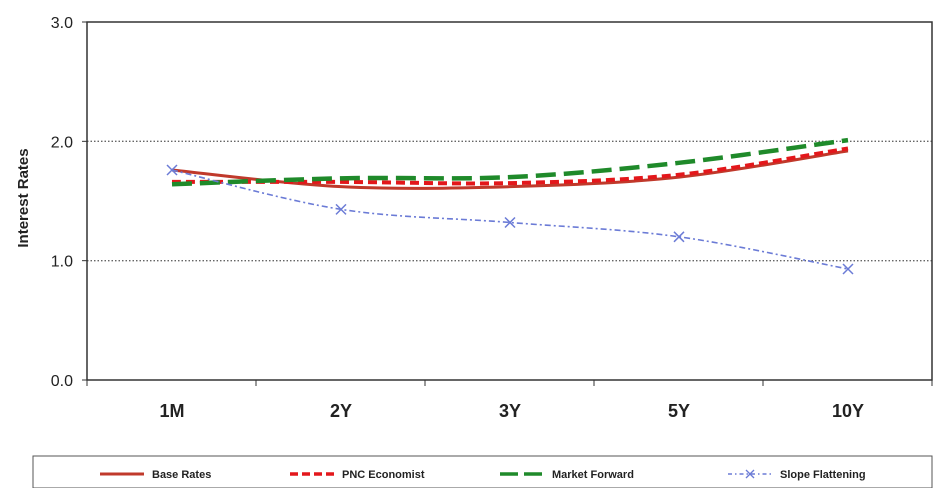 The image size is (940, 488). I want to click on legend-item: Base Rates, so click(155, 475).